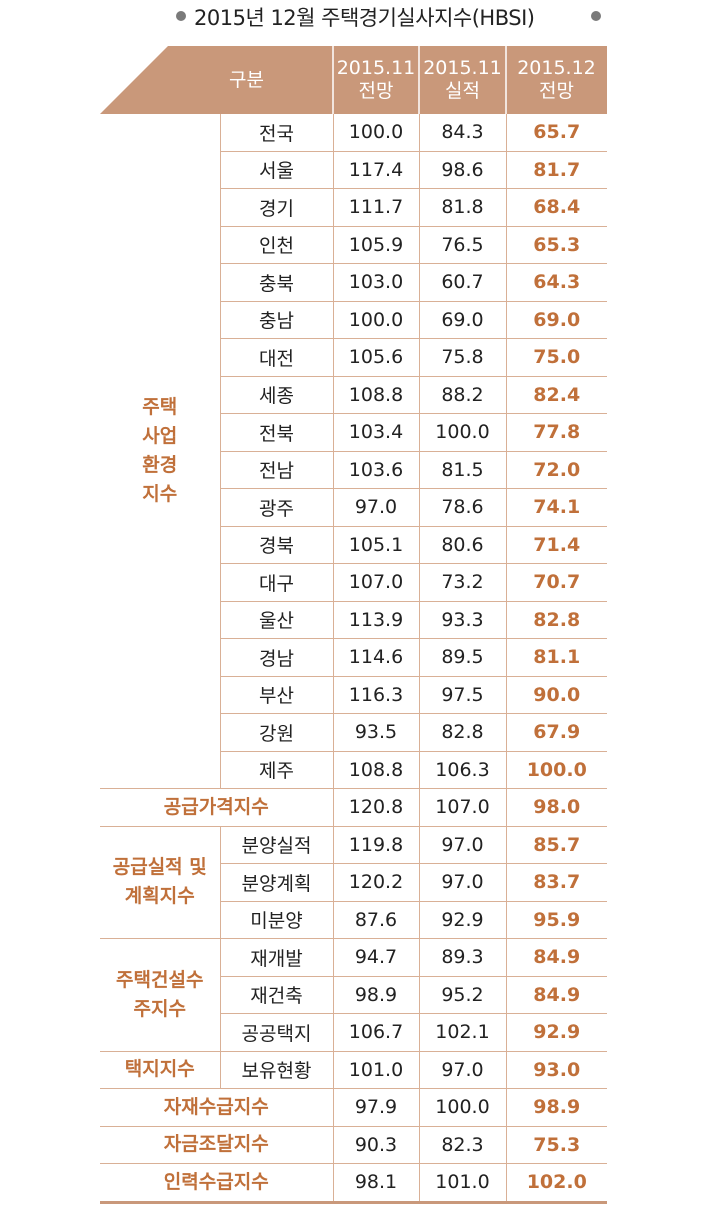 The width and height of the screenshot is (709, 1211). What do you see at coordinates (375, 432) in the screenshot?
I see `value-2015-11-forecast: 103.4` at bounding box center [375, 432].